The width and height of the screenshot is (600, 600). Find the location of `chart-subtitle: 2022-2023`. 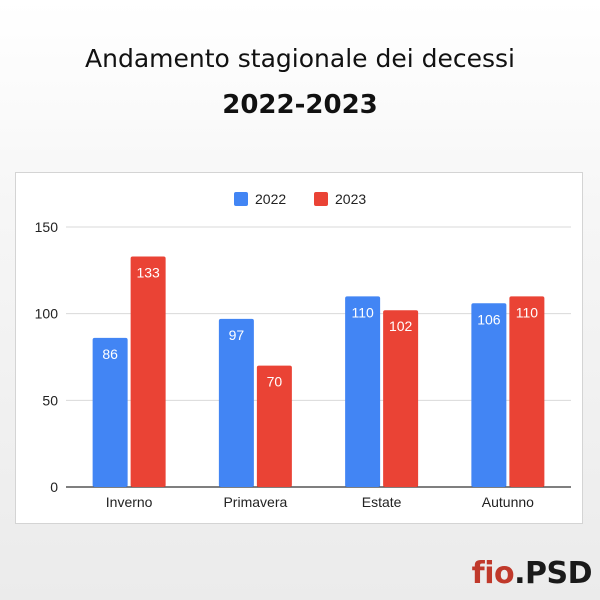

chart-subtitle: 2022-2023 is located at coordinates (300, 105).